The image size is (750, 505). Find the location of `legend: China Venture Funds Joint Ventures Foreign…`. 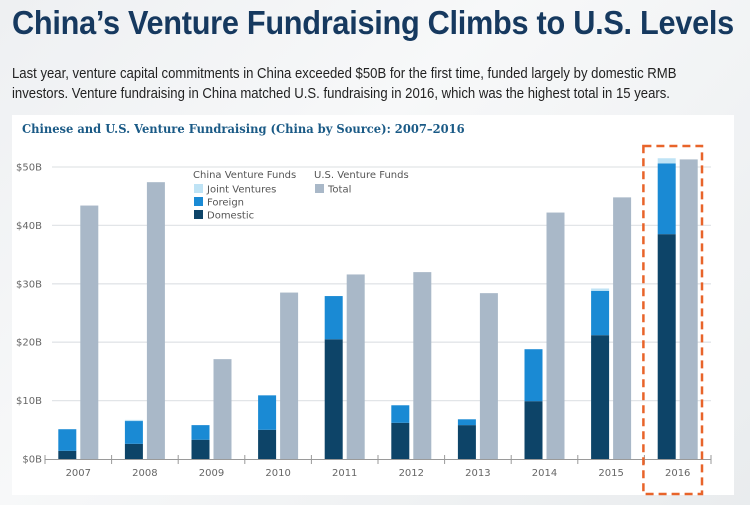

legend: China Venture Funds Joint Ventures Foreign… is located at coordinates (301, 196).